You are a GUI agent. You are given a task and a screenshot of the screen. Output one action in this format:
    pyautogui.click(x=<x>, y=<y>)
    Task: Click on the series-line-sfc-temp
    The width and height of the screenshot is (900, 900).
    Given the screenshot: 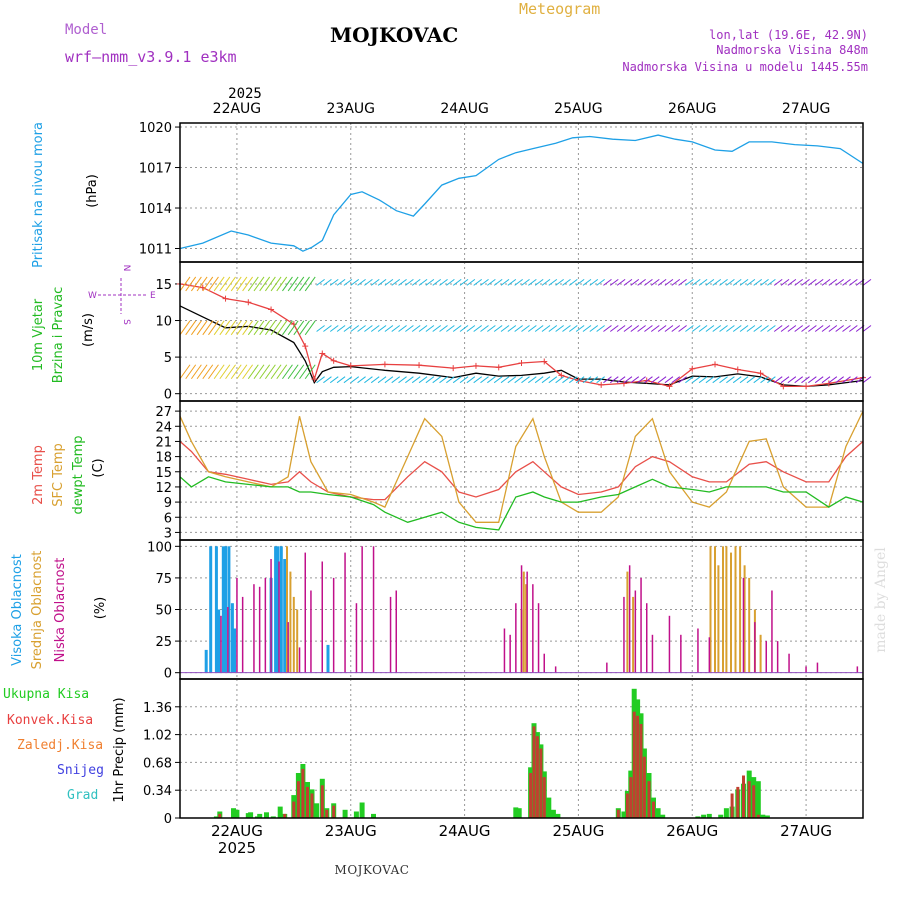 What is the action you would take?
    pyautogui.click(x=521, y=466)
    